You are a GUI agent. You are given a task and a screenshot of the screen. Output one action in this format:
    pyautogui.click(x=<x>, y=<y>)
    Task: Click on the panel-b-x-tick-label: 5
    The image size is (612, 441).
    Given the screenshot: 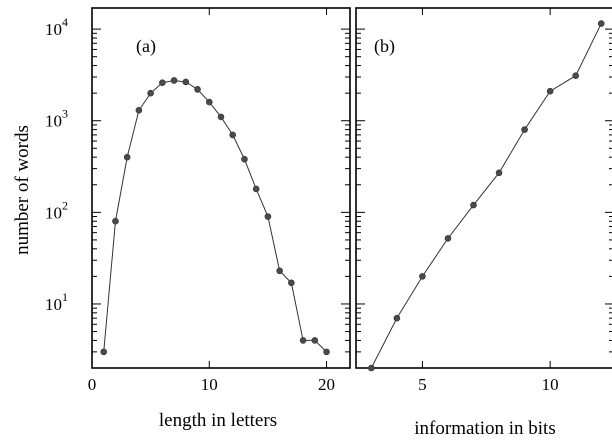 What is the action you would take?
    pyautogui.click(x=422, y=384)
    